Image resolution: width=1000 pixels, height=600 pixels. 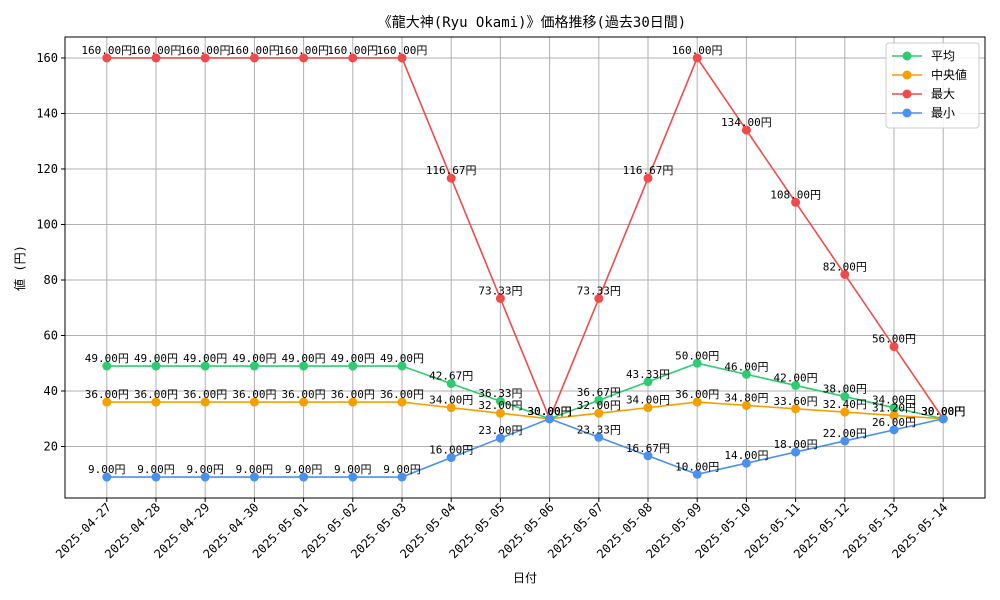 What do you see at coordinates (845, 266) in the screenshot?
I see `data-label: 82.00円` at bounding box center [845, 266].